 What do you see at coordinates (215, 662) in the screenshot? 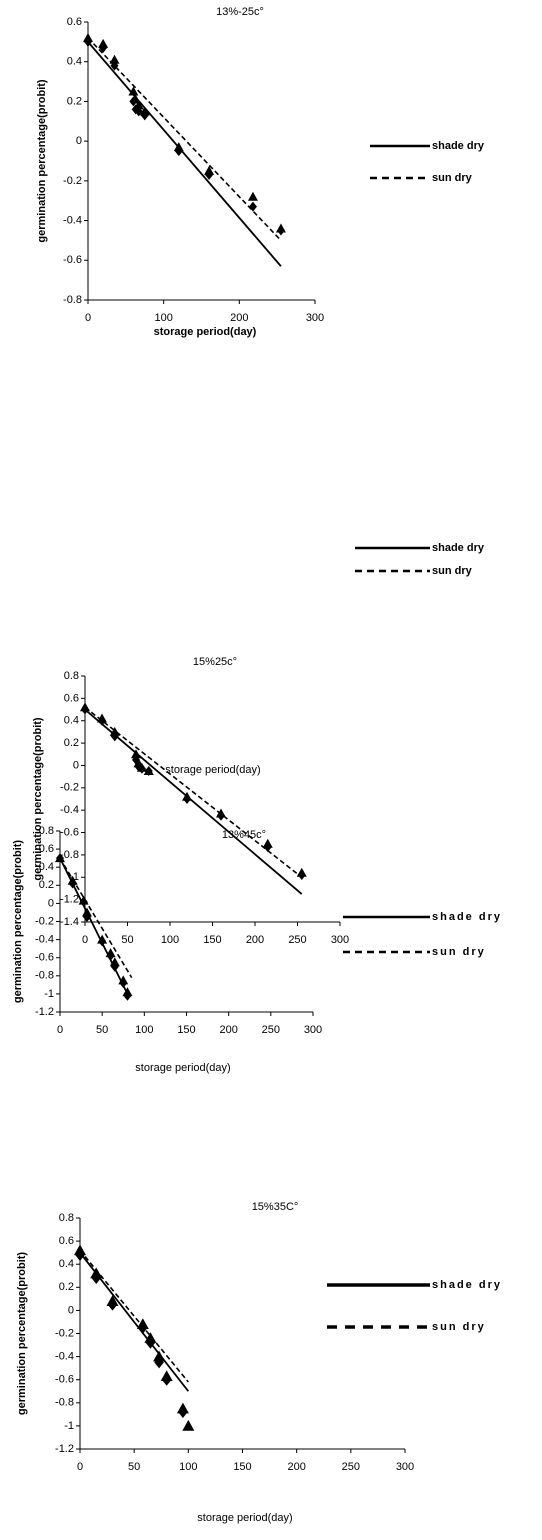
I see `chart-title: 15%25c°` at bounding box center [215, 662].